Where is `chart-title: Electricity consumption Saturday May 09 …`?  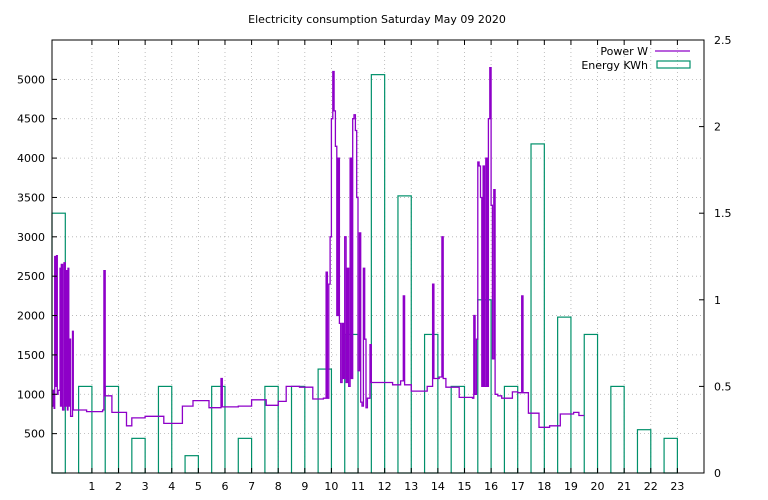 chart-title: Electricity consumption Saturday May 09 … is located at coordinates (377, 19).